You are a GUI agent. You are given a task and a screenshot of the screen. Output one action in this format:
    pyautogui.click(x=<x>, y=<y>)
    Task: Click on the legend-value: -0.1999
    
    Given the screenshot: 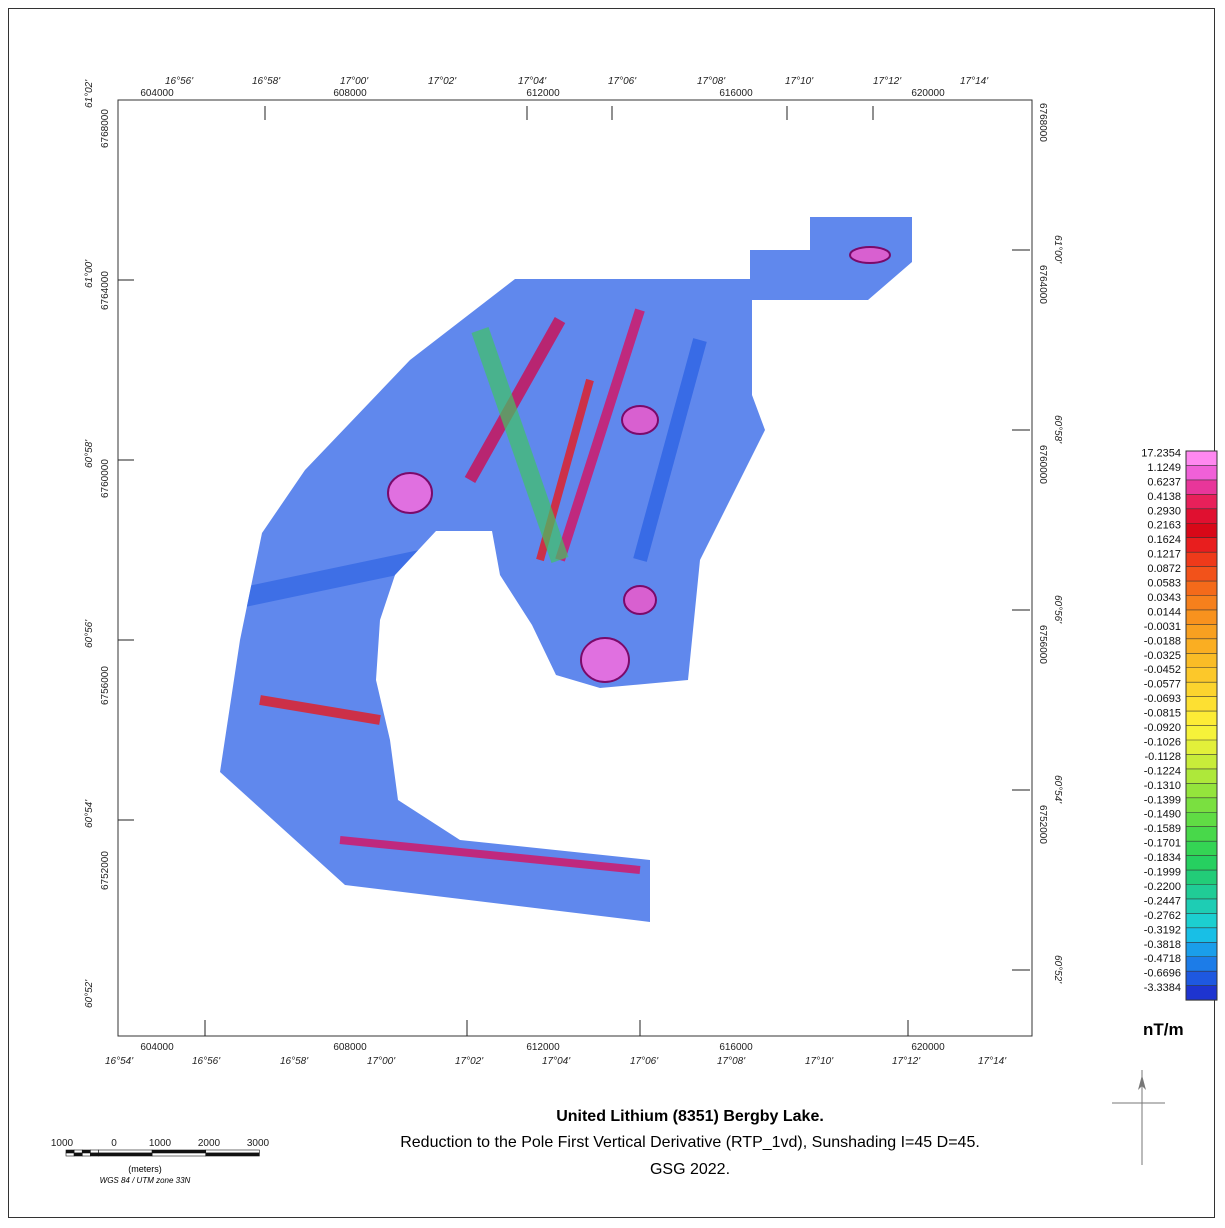 What is the action you would take?
    pyautogui.click(x=1162, y=873)
    